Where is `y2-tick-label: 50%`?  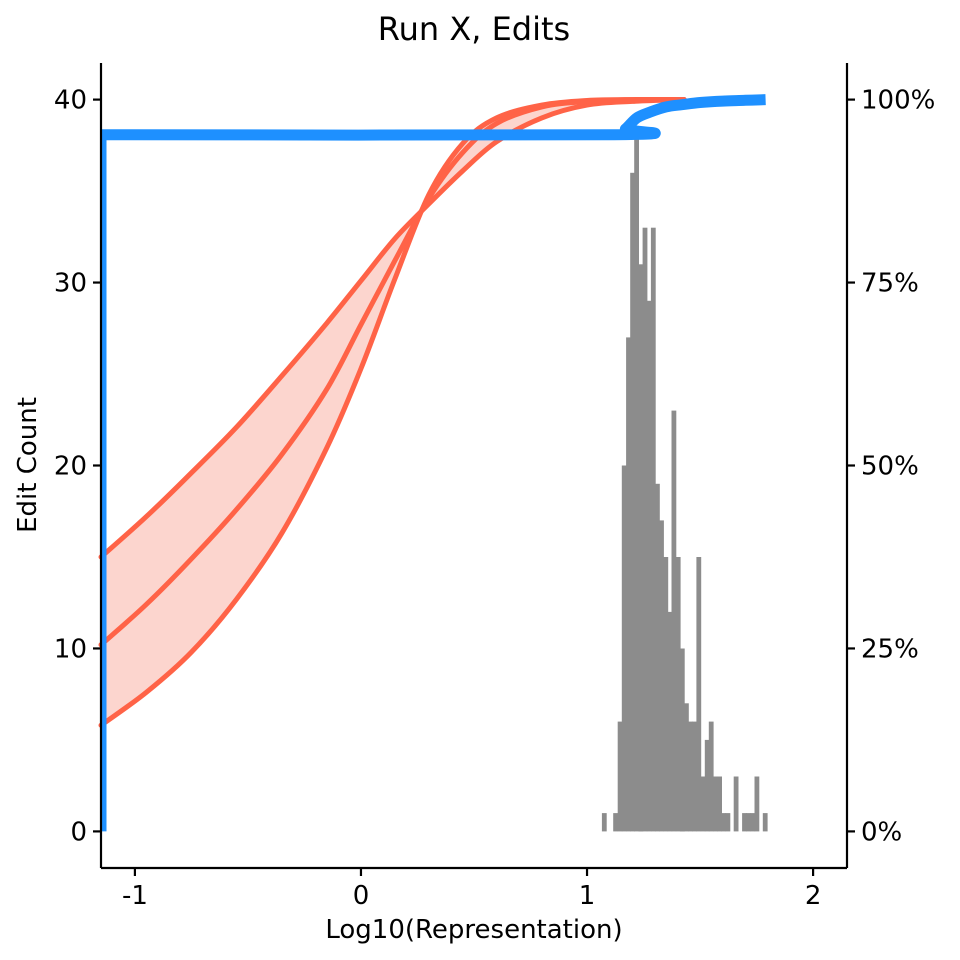 y2-tick-label: 50% is located at coordinates (890, 467).